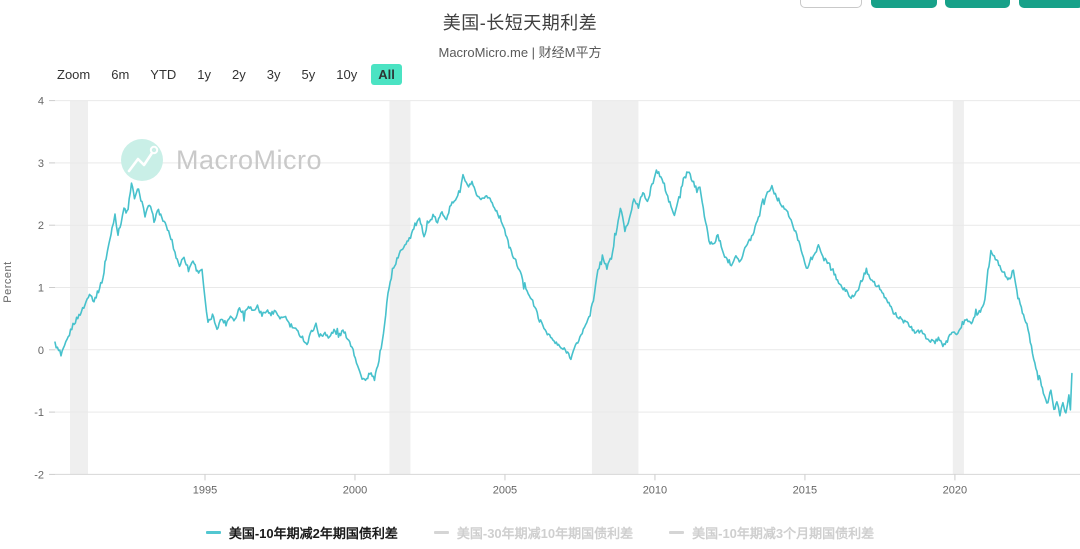 The height and width of the screenshot is (549, 1080). What do you see at coordinates (239, 74) in the screenshot?
I see `range-option-2y: 2y` at bounding box center [239, 74].